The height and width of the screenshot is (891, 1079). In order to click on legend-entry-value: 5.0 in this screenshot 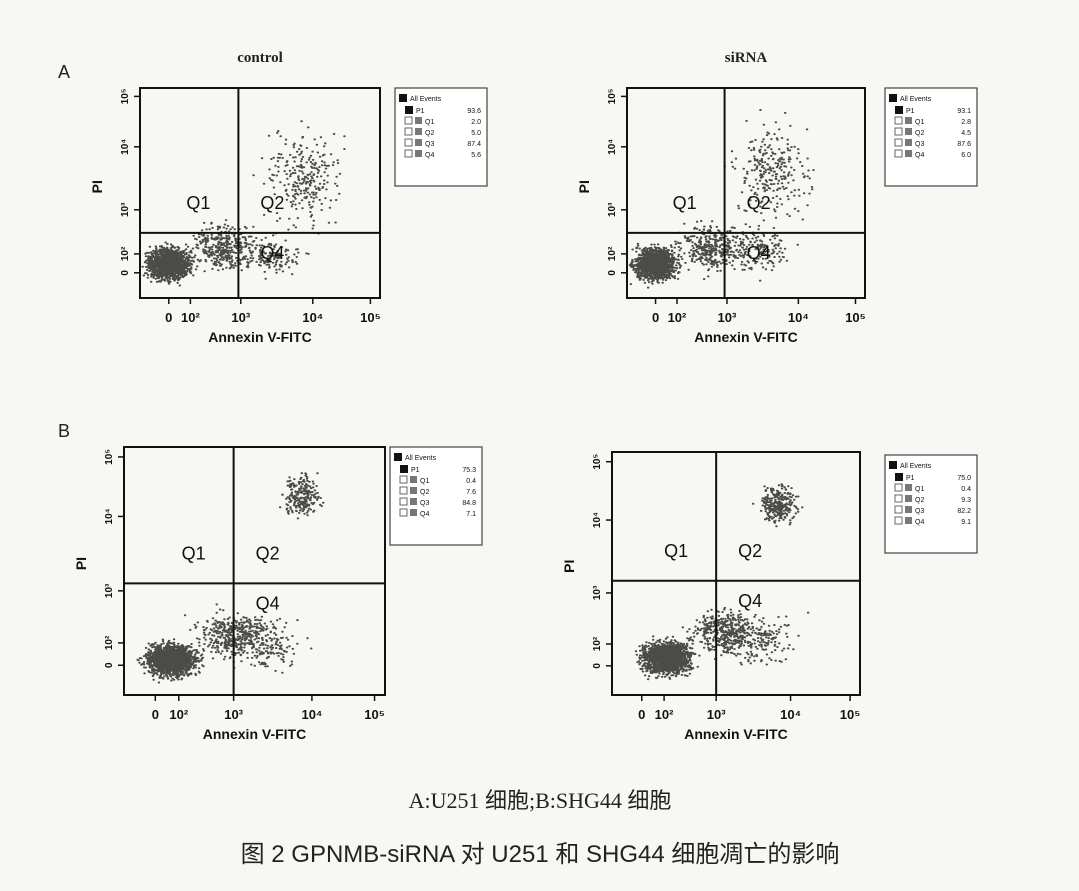, I will do `click(476, 133)`.